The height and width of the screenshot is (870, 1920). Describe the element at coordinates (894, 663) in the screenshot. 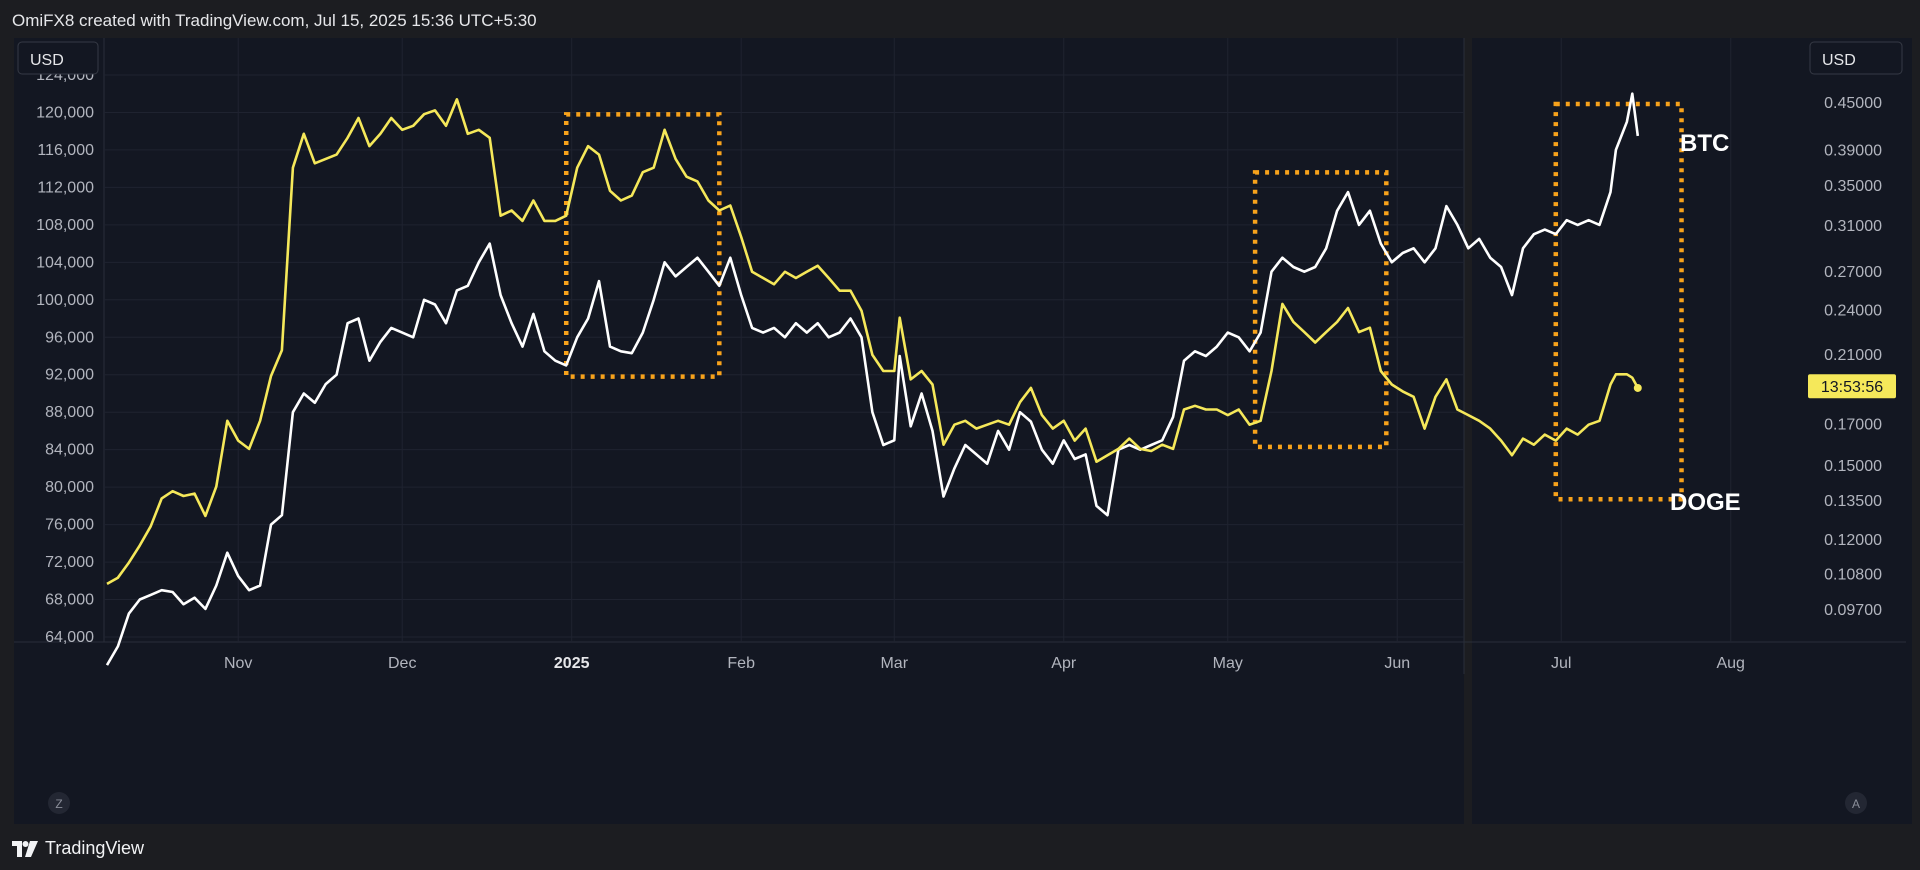

I see `time-axis-tick-label: Mar` at that location.